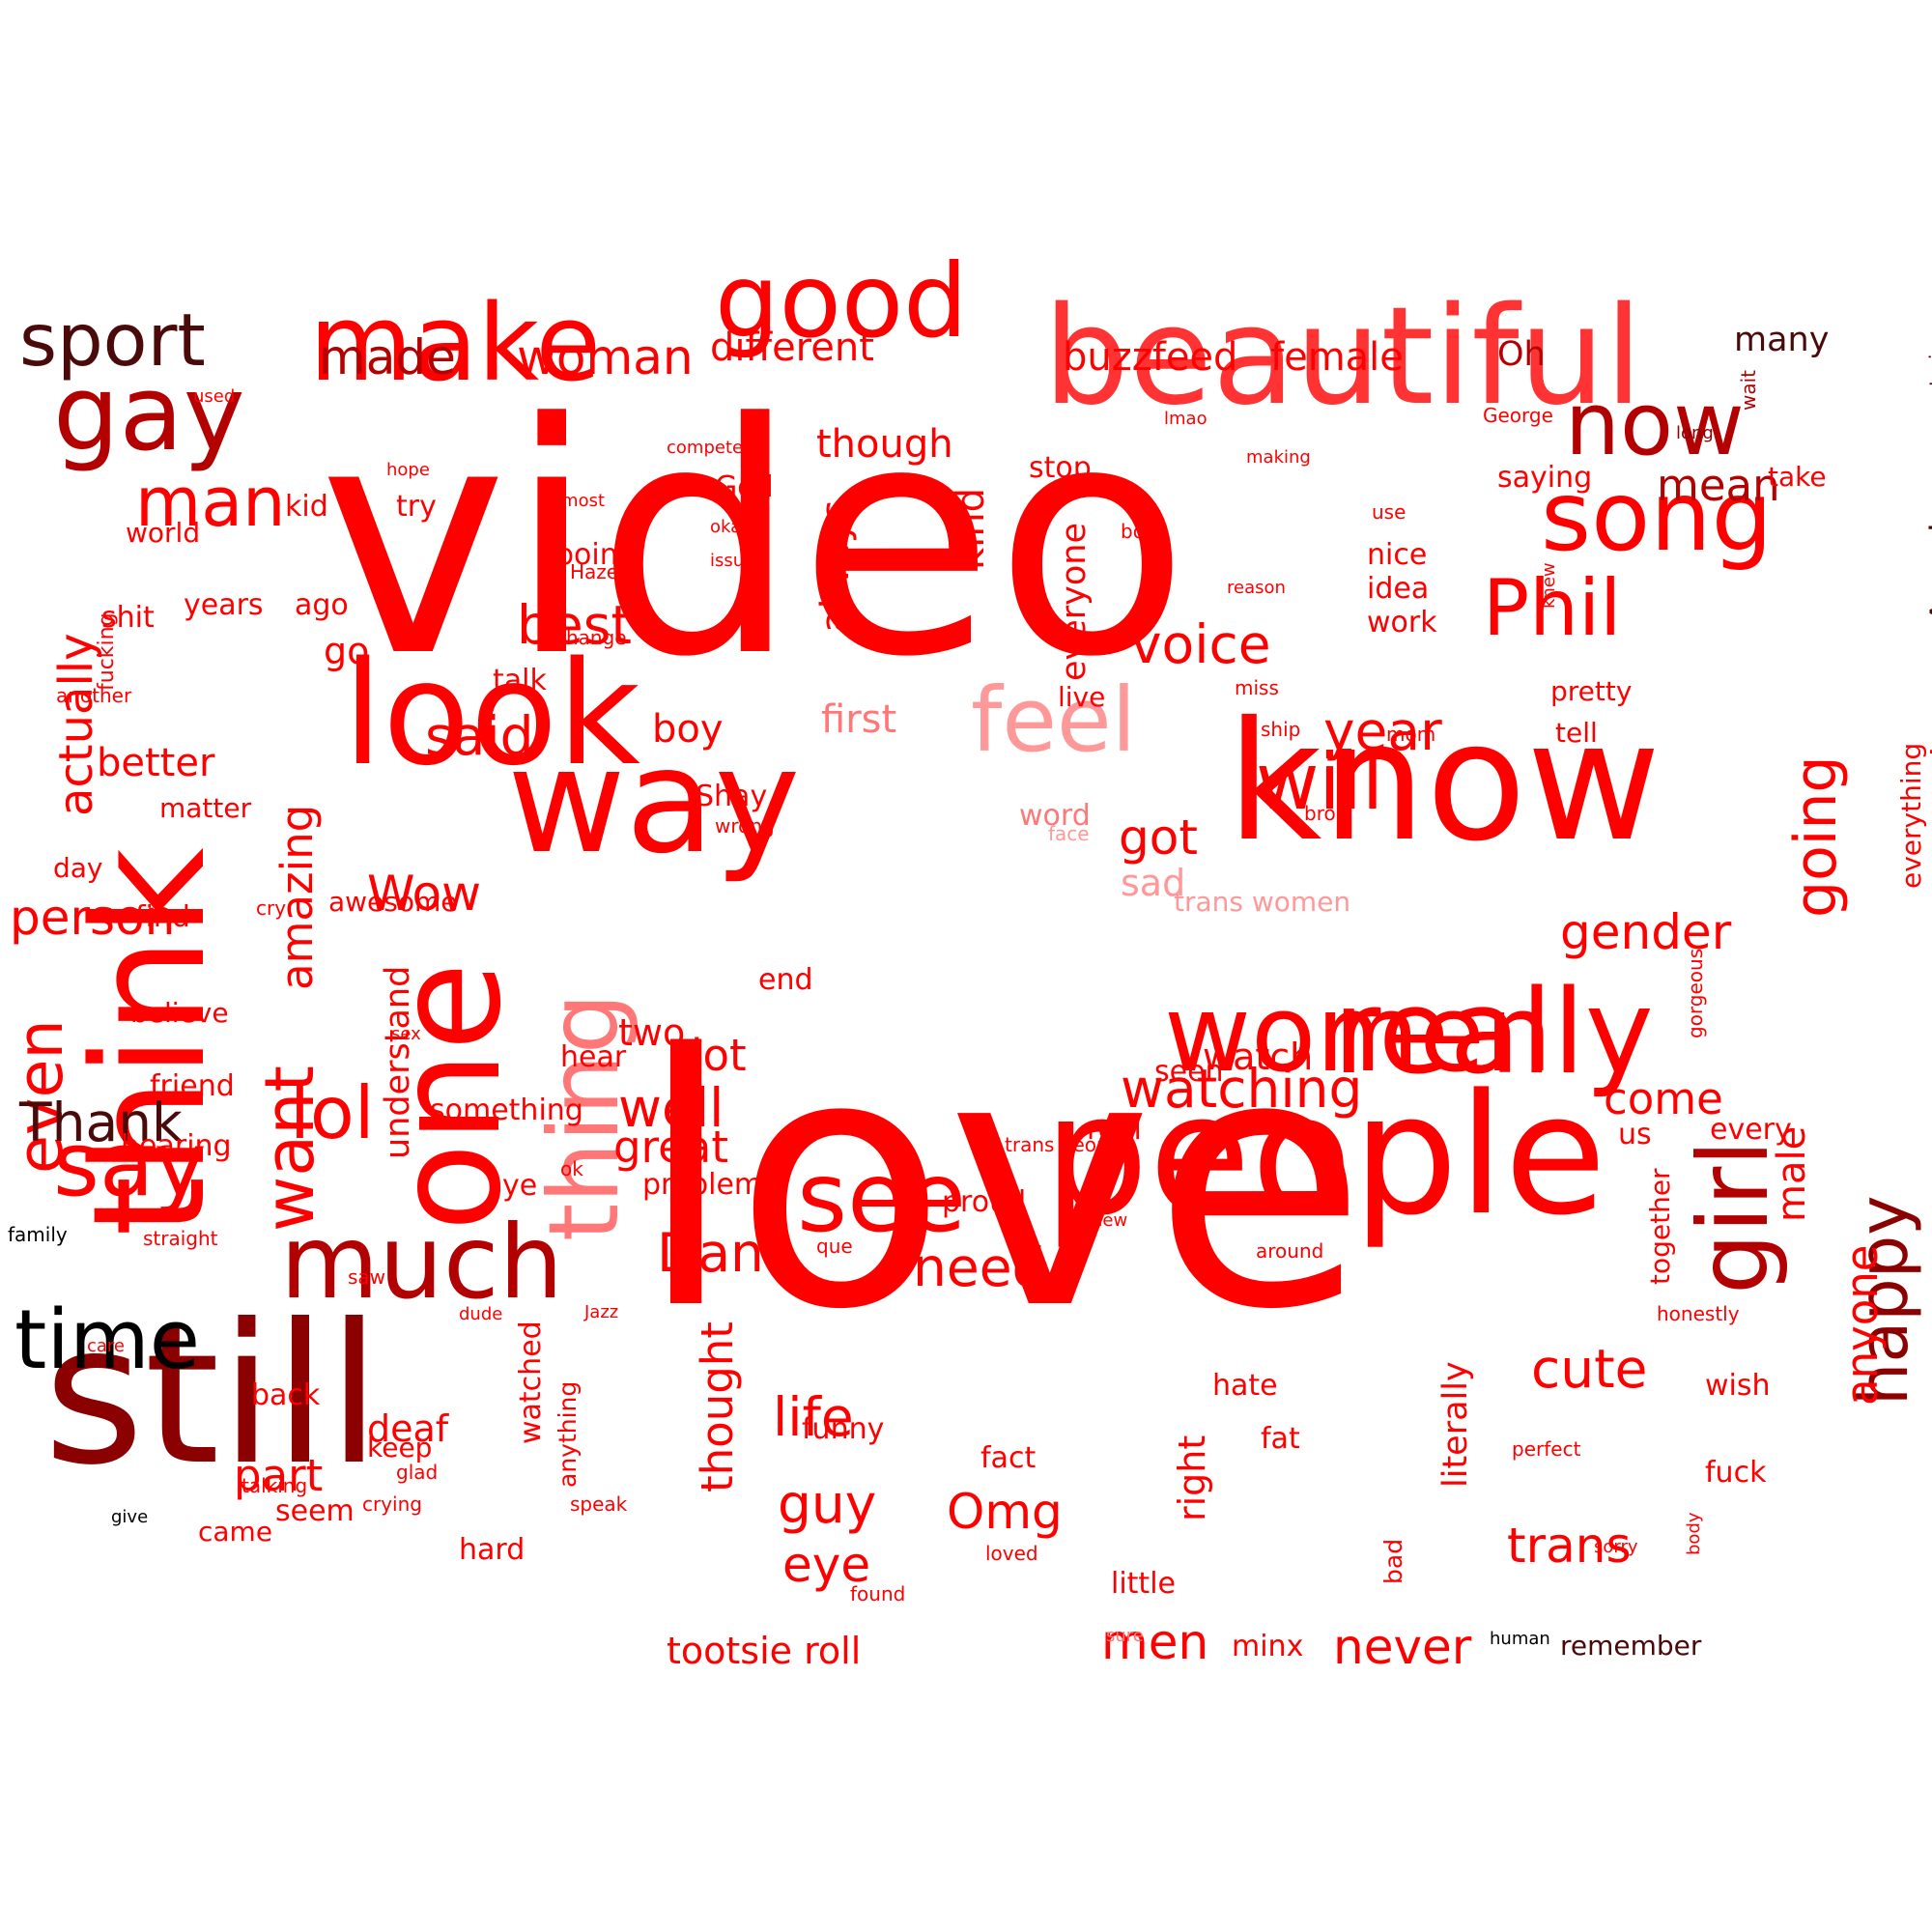  I want to click on word-nice: nice, so click(1397, 555).